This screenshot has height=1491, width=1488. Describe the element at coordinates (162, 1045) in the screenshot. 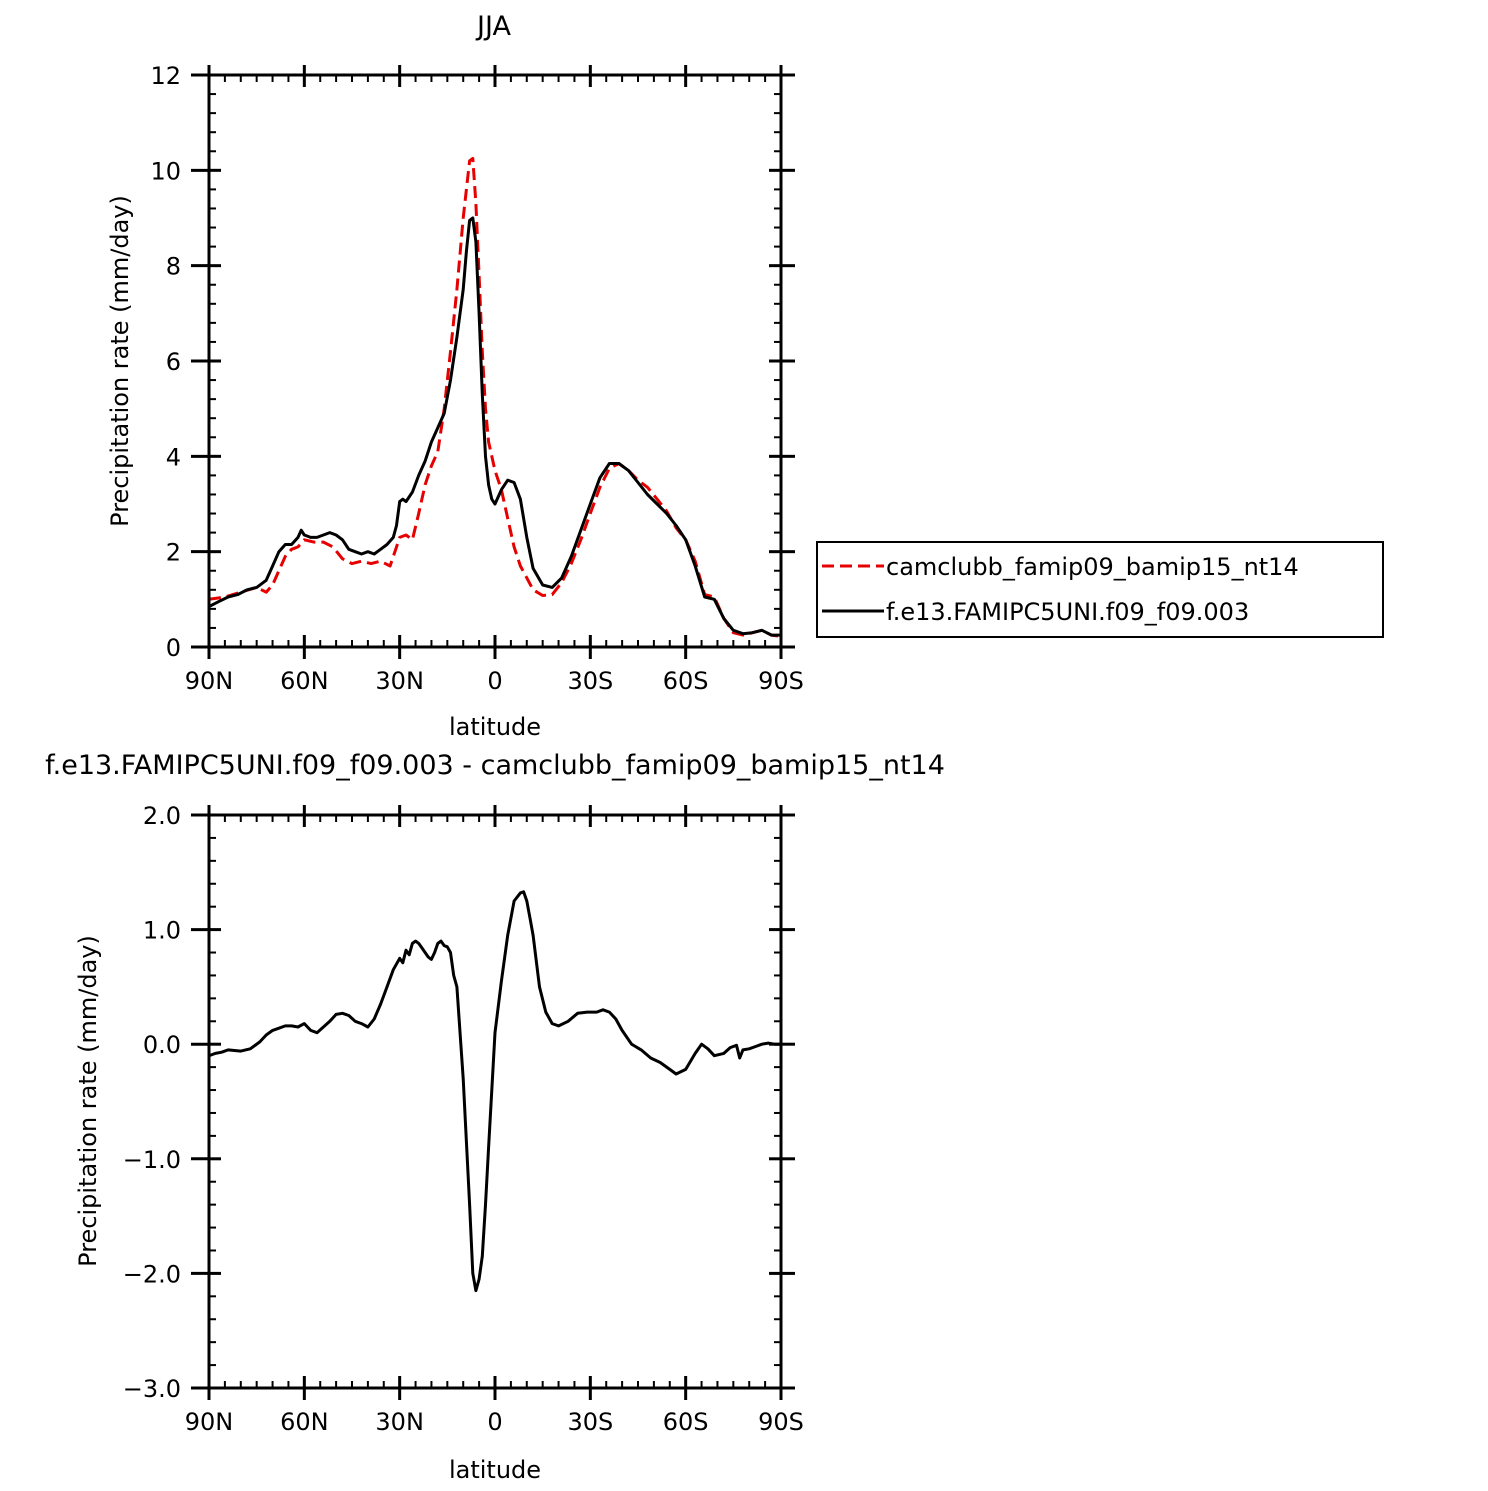

I see `y-tick-label: 0.0` at that location.